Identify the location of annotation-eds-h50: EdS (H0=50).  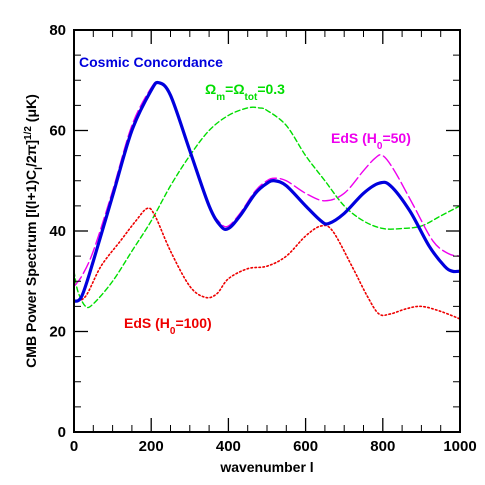
(371, 141).